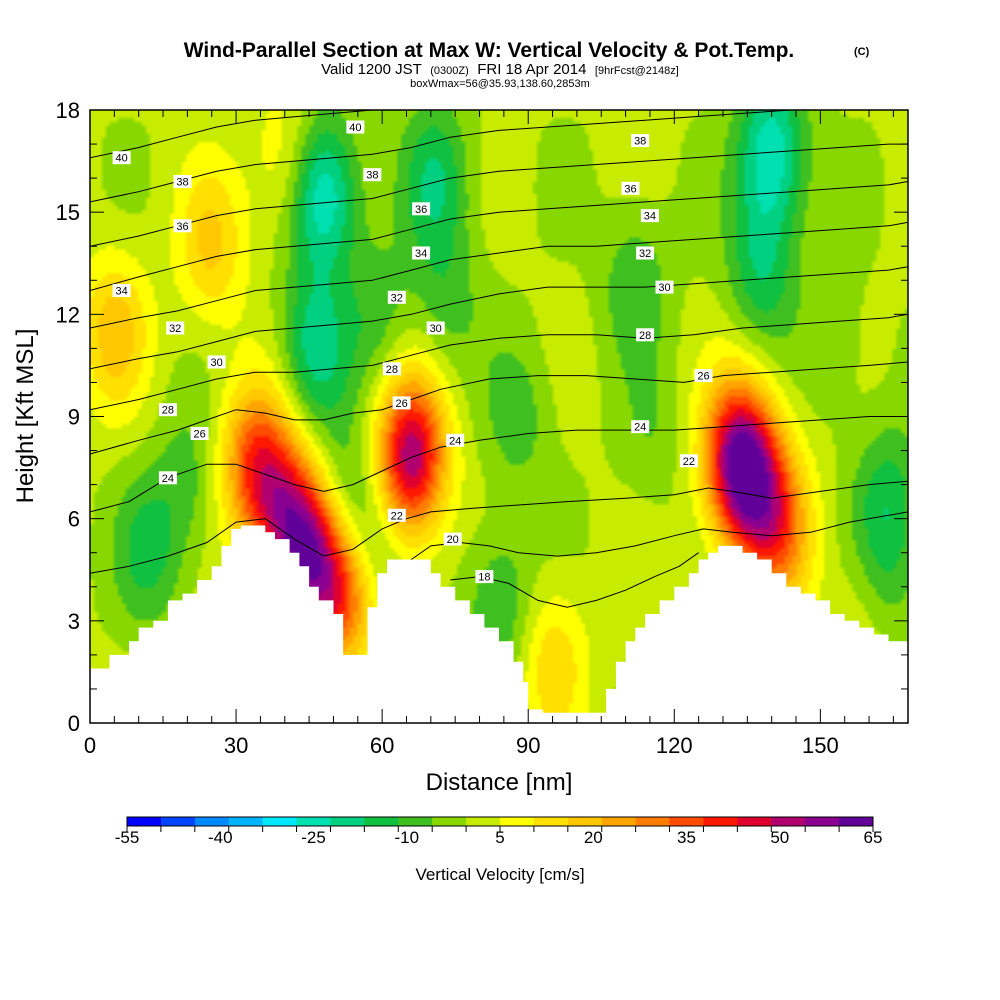 The image size is (1000, 1000). I want to click on contour-label-text: 18, so click(484, 578).